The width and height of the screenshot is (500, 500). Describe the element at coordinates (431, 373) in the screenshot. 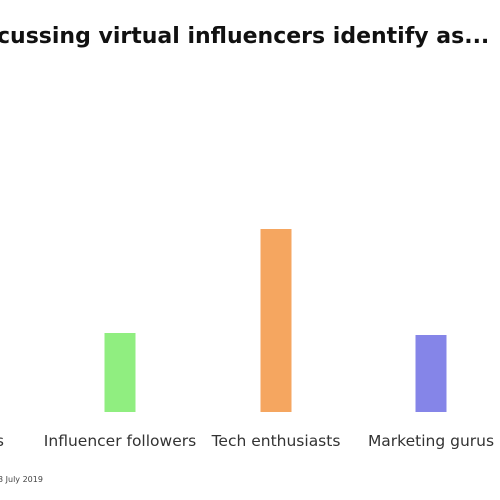

I see `bar-marketing-gurus` at that location.